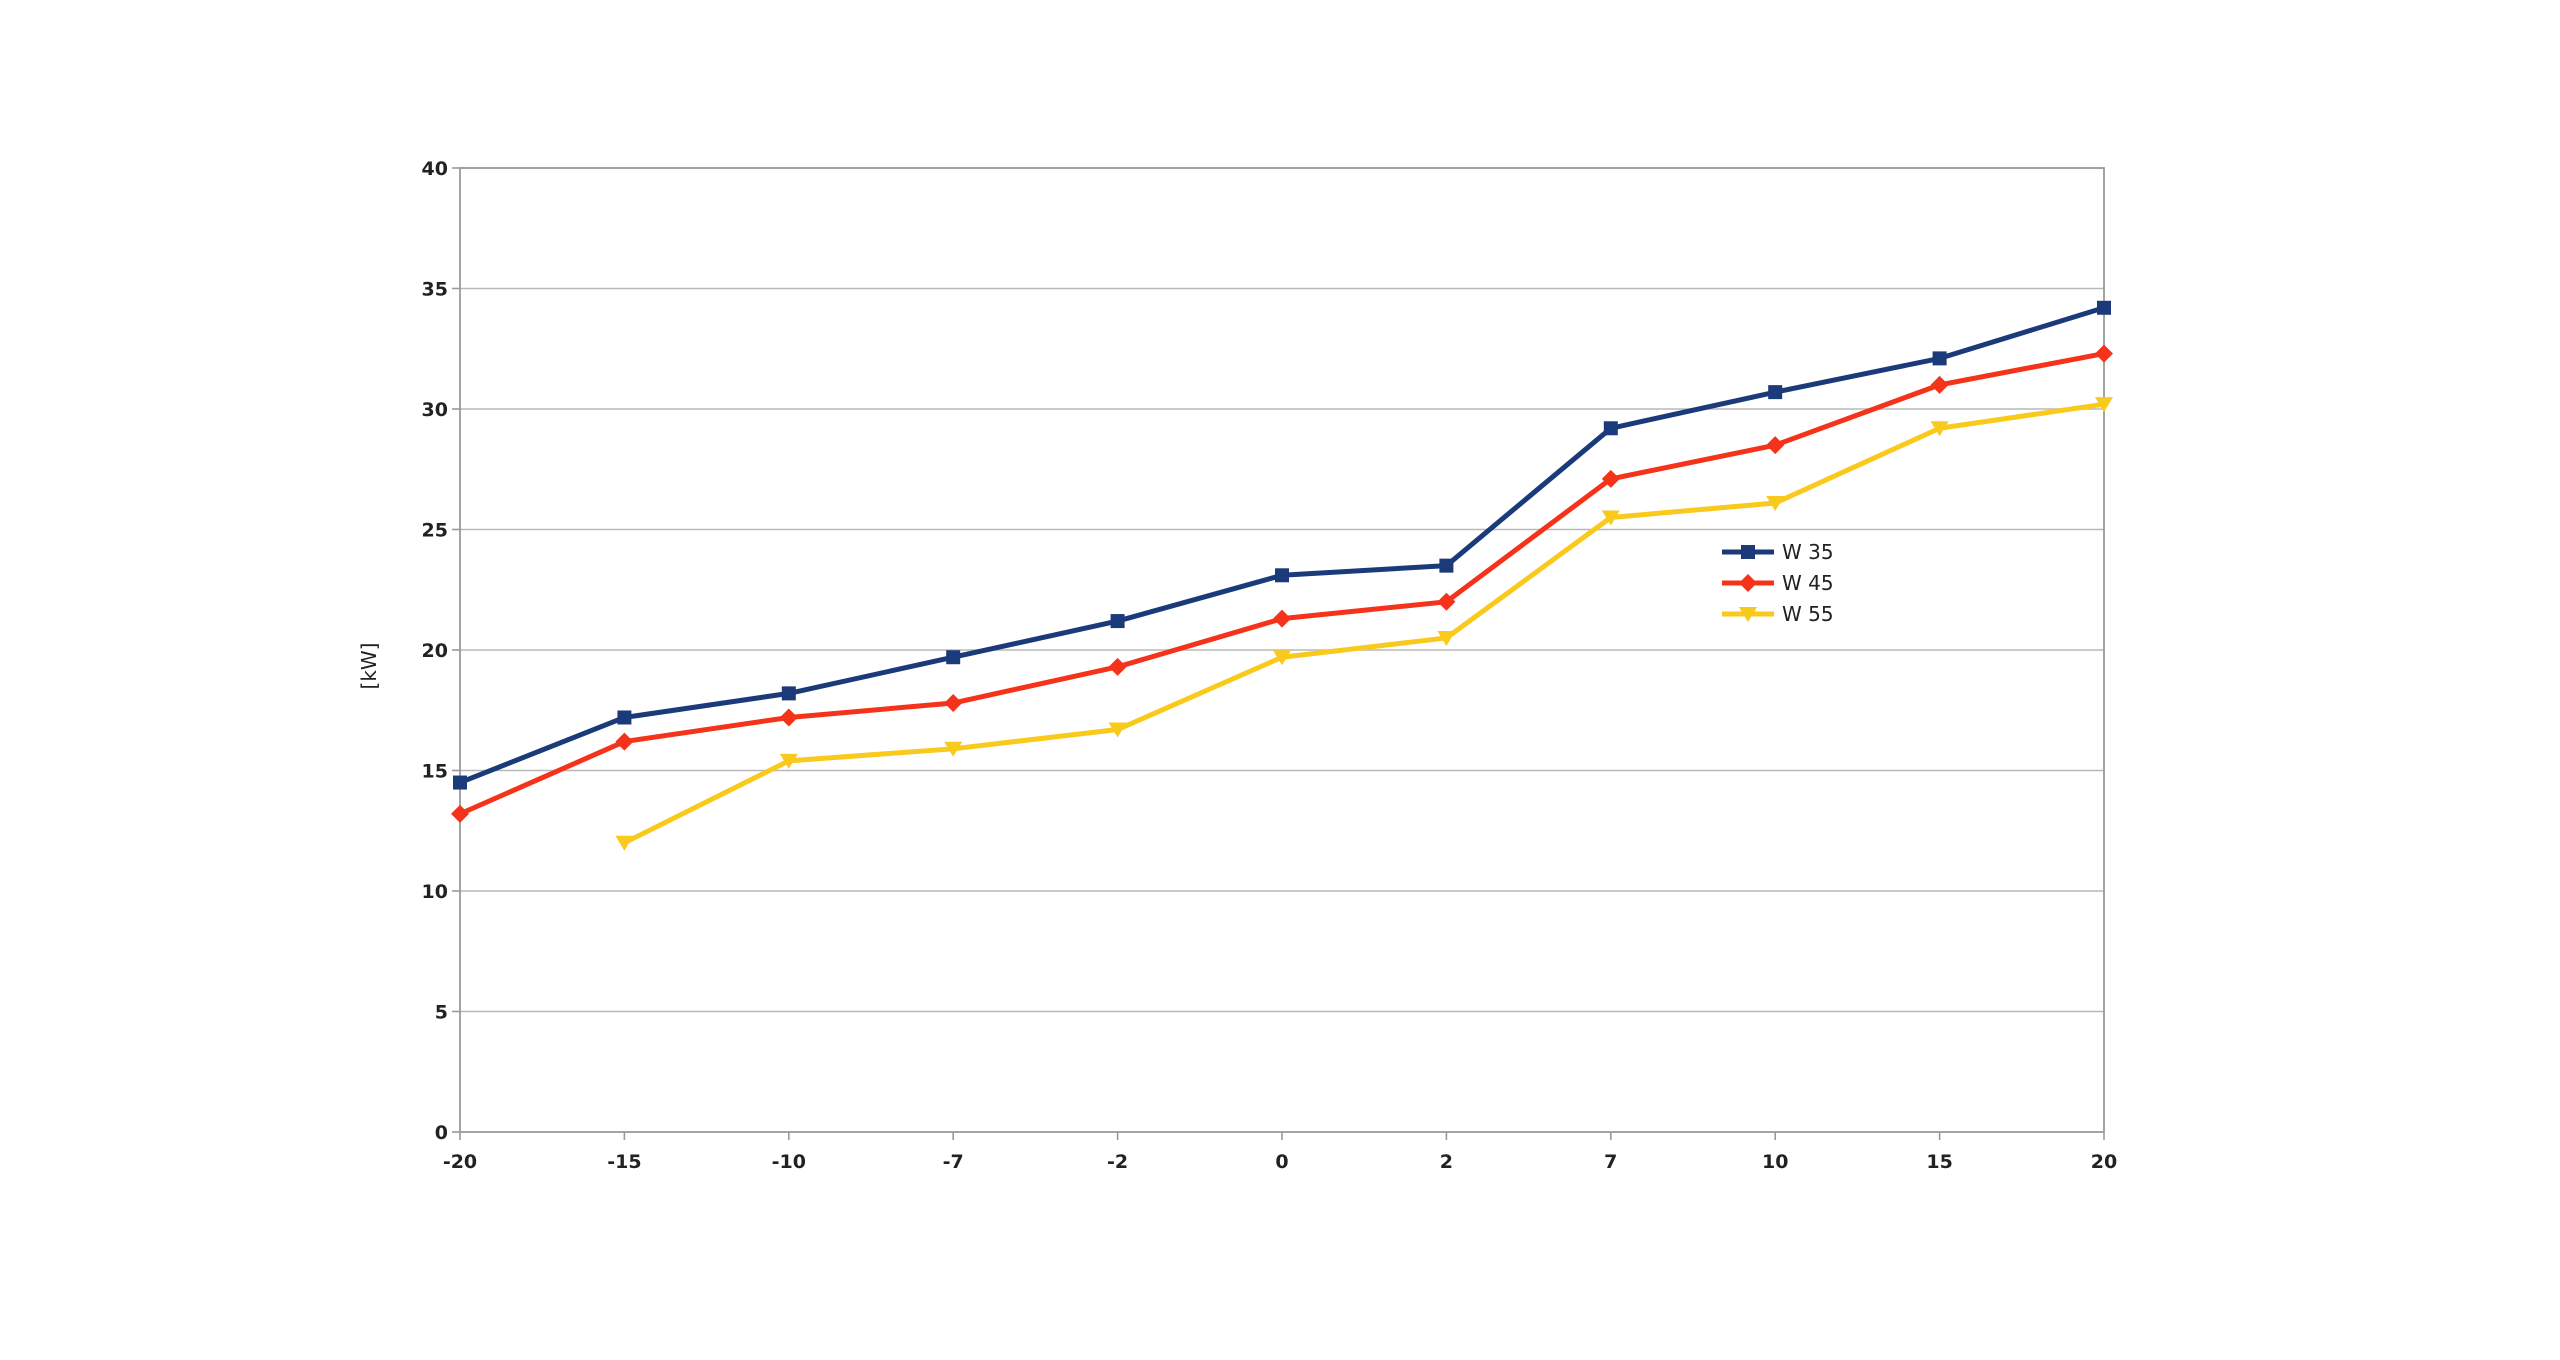 The height and width of the screenshot is (1360, 2560). Describe the element at coordinates (369, 666) in the screenshot. I see `y-axis-label: [kW]` at that location.